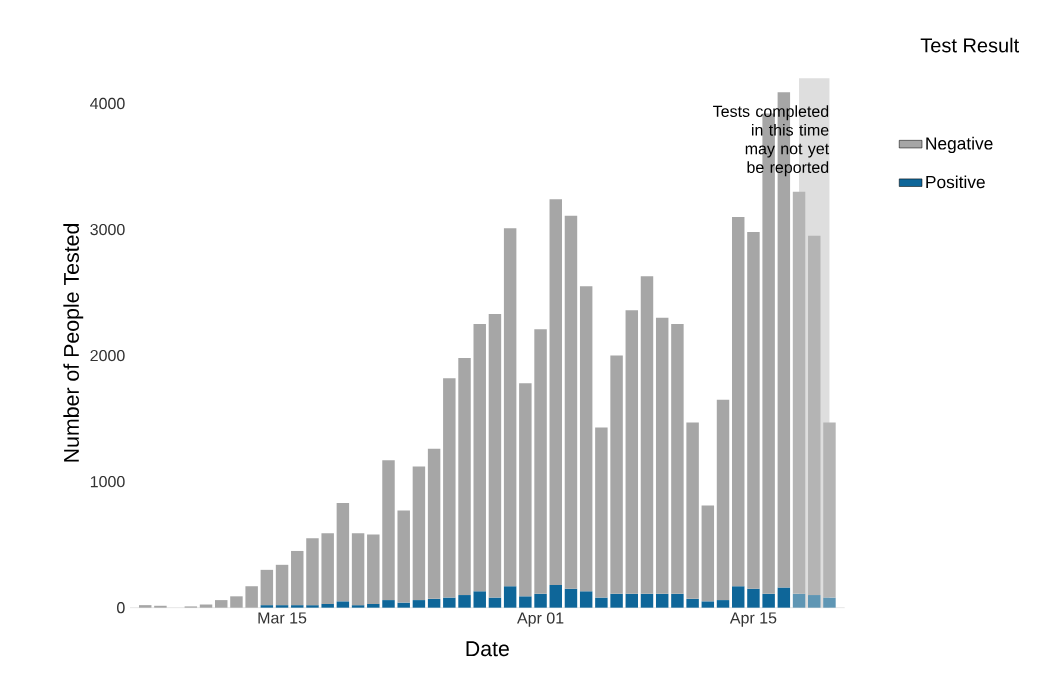 This screenshot has height=685, width=1052. Describe the element at coordinates (107, 355) in the screenshot. I see `y-tick-label: 2000` at that location.